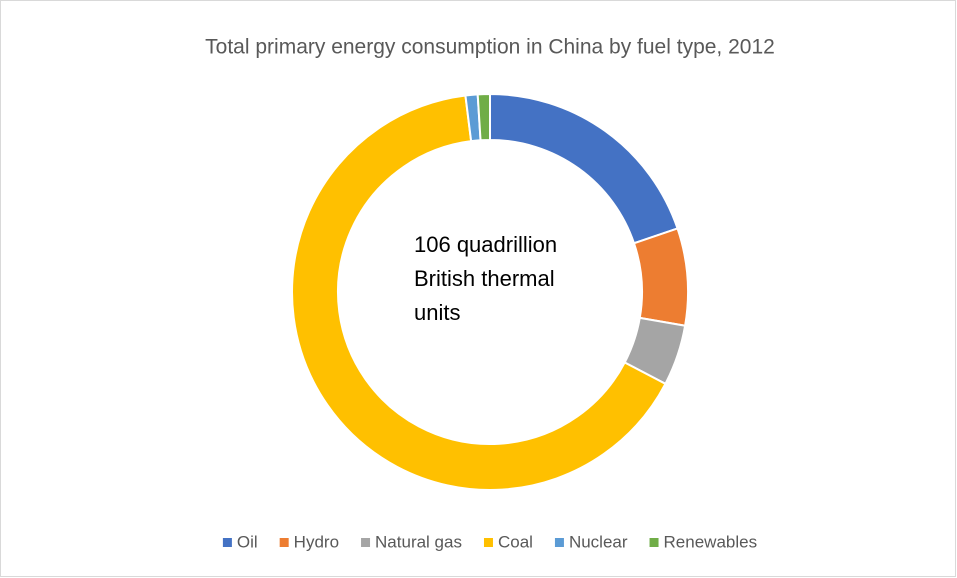 The width and height of the screenshot is (957, 578). I want to click on legend-label: Renewables, so click(711, 541).